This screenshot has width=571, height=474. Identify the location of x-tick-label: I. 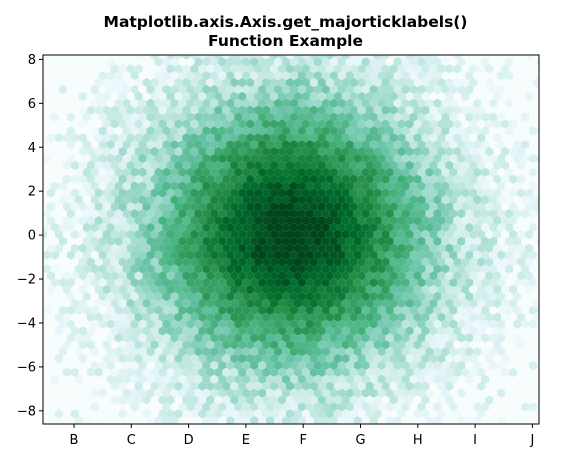
(475, 440).